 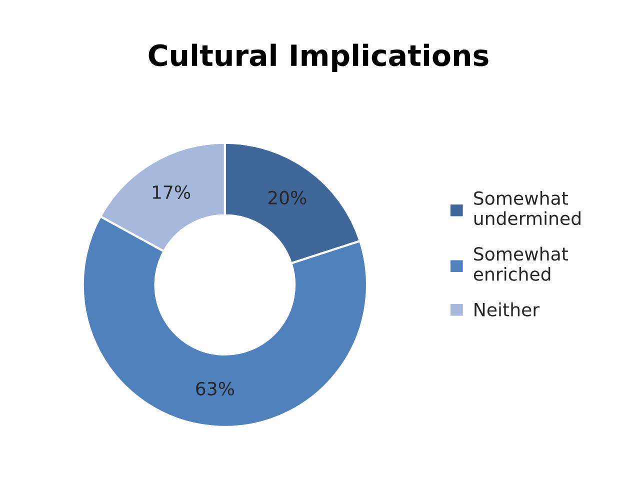 What do you see at coordinates (521, 263) in the screenshot?
I see `legend-label: Somewhat enriched` at bounding box center [521, 263].